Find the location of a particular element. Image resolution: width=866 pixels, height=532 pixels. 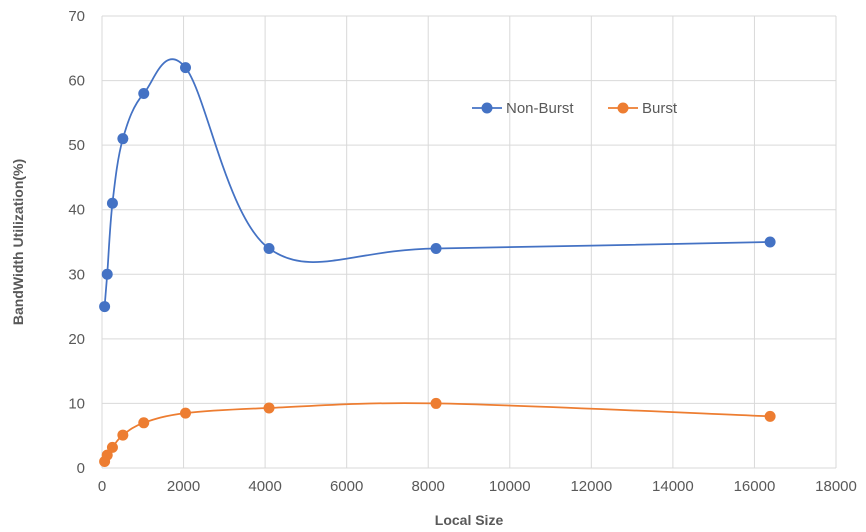

x-tick-label: 6000 is located at coordinates (346, 486).